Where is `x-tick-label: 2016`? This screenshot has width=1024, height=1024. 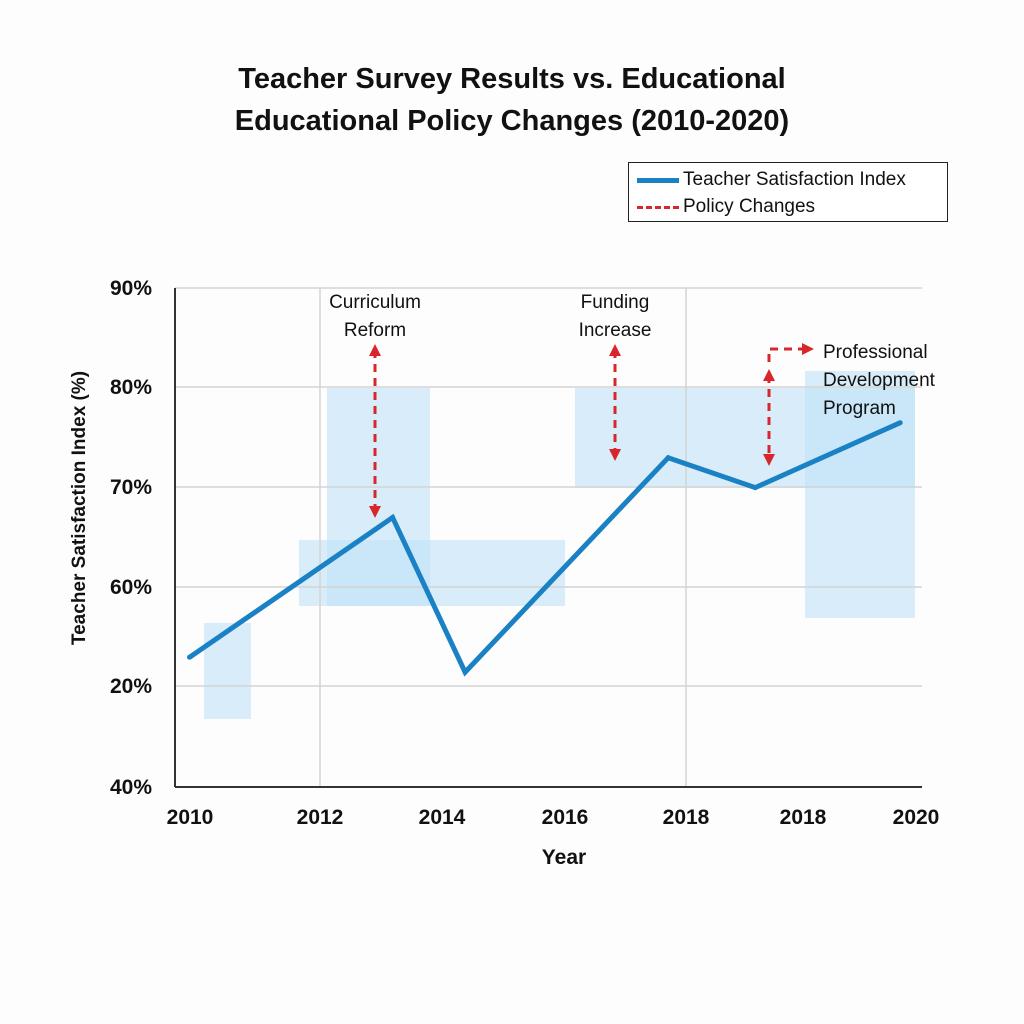 x-tick-label: 2016 is located at coordinates (565, 817).